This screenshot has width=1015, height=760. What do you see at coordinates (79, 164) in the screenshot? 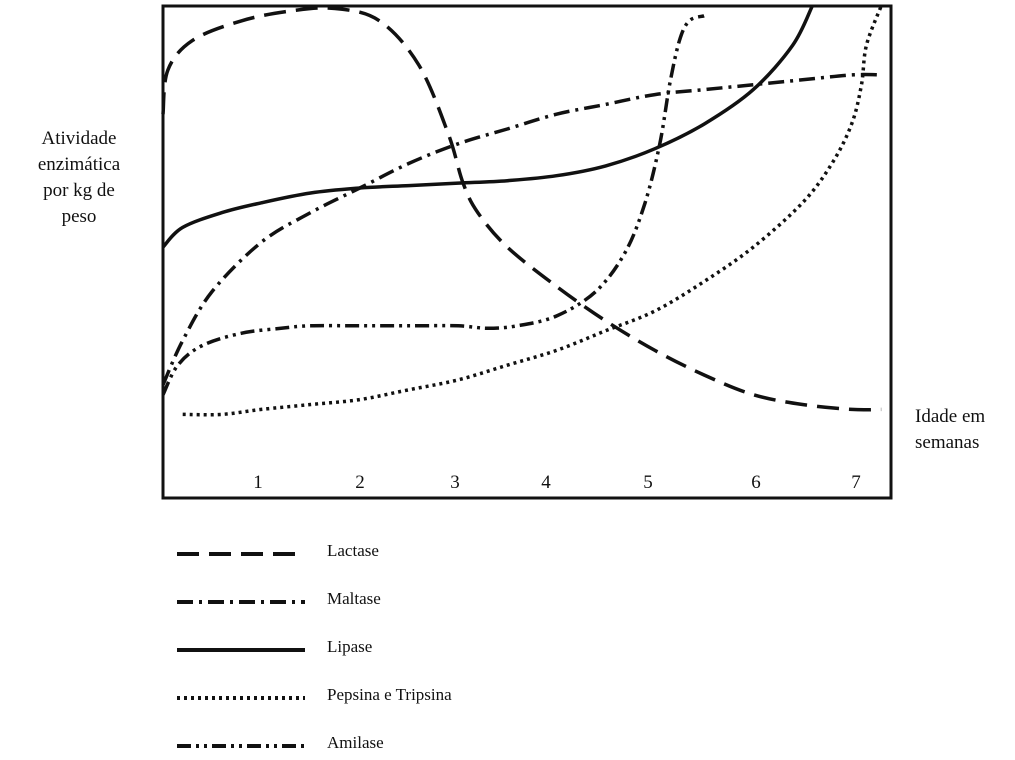
I see `y-axis-label-line: enzimática` at bounding box center [79, 164].